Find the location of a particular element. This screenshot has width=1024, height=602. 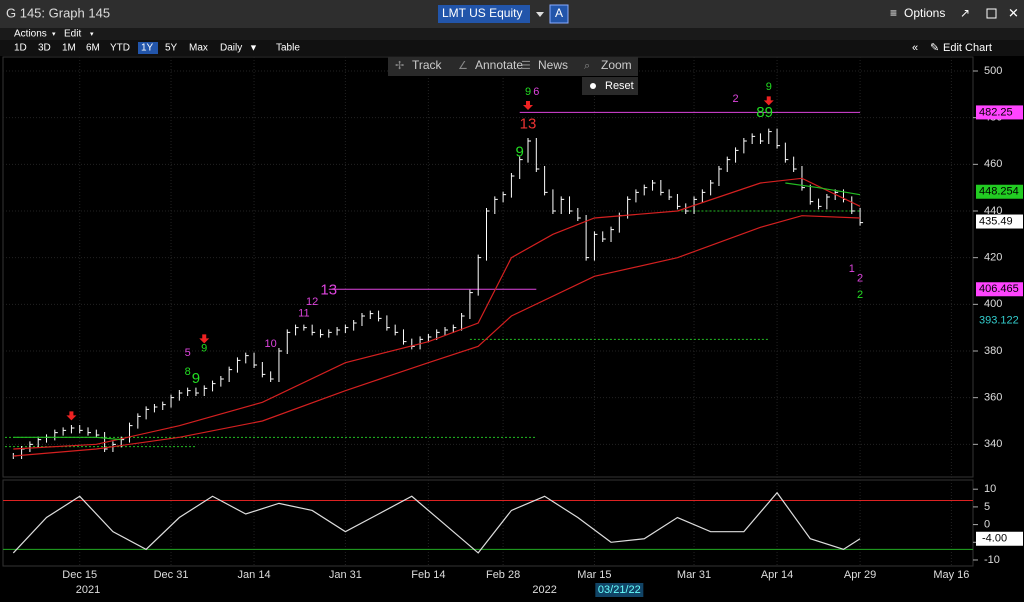

osc-tag is located at coordinates (999, 538).